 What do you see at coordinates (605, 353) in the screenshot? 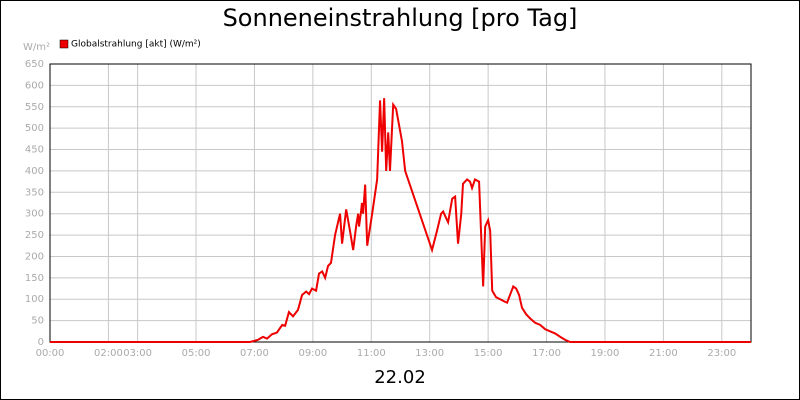
I see `x-tick-label: 19:00` at bounding box center [605, 353].